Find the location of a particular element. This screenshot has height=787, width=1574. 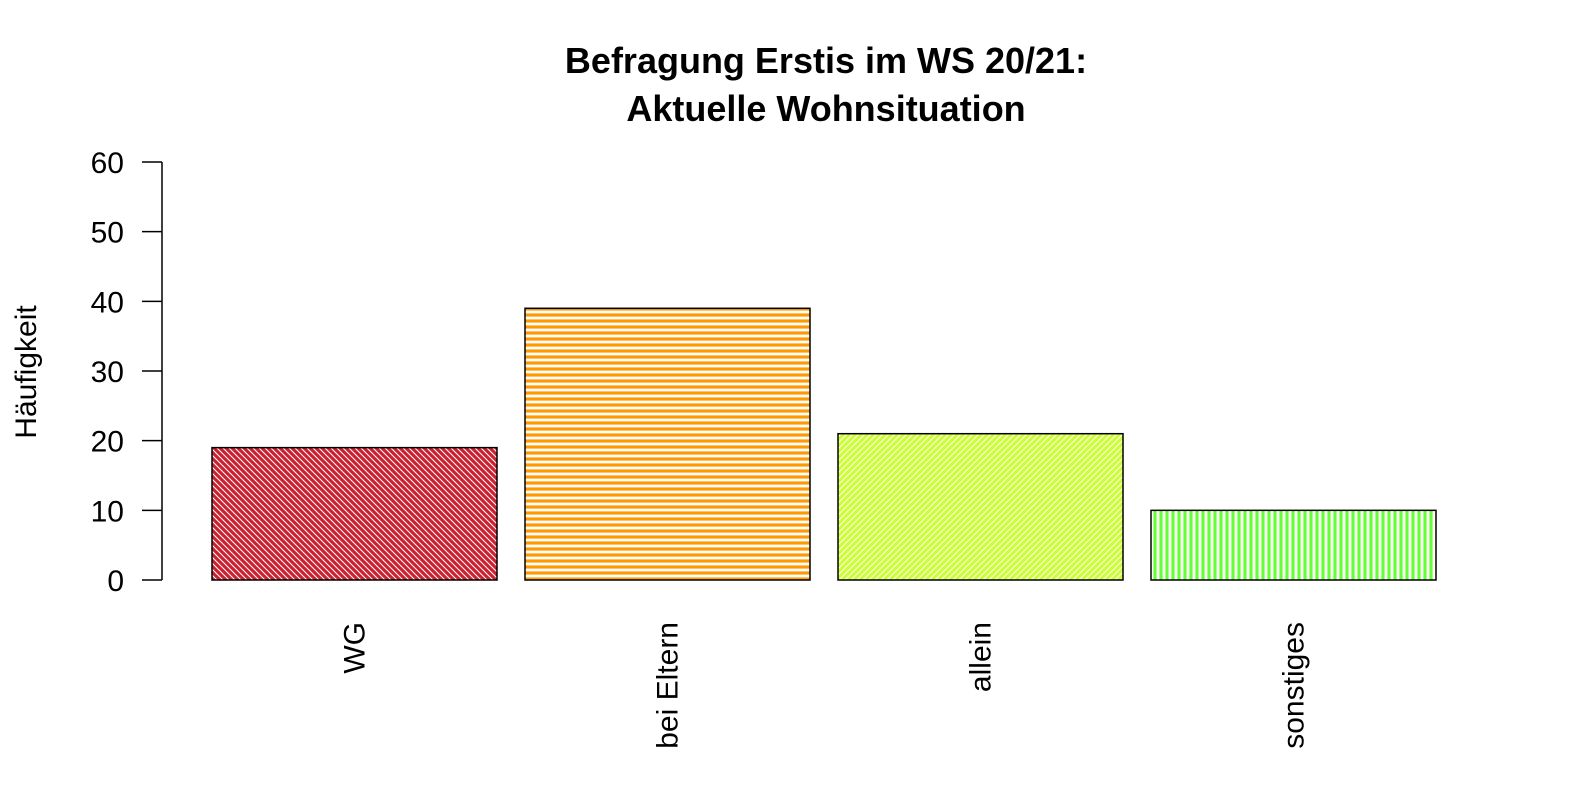

x-tick-label: allein is located at coordinates (981, 657).